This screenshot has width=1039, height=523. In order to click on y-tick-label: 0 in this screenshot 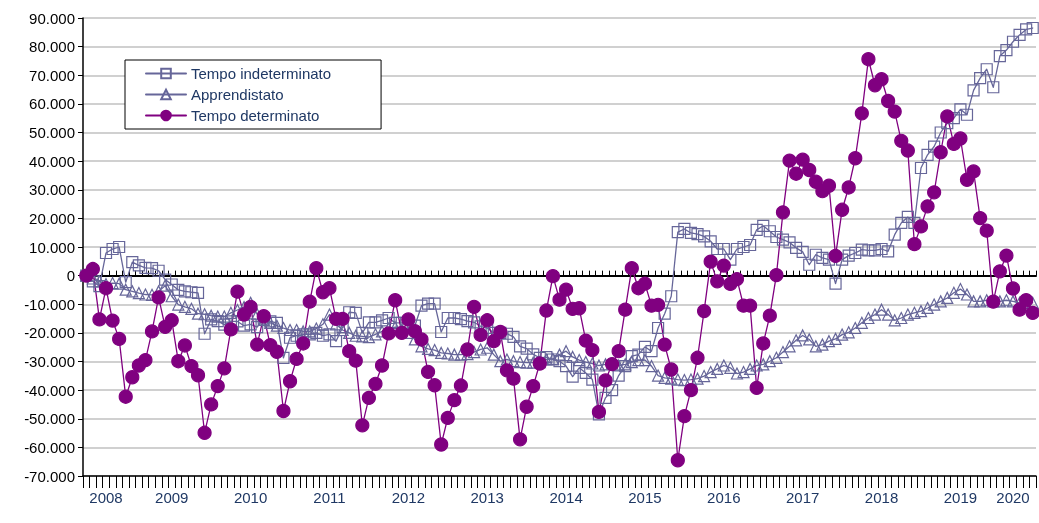, I will do `click(70, 276)`.